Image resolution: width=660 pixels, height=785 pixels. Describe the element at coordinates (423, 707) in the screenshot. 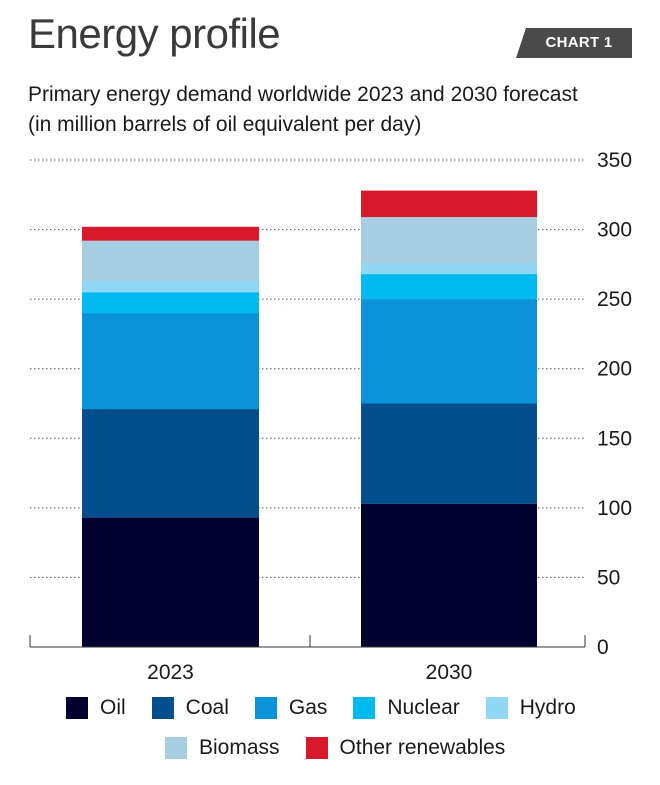

I see `legend-label: Nuclear` at that location.